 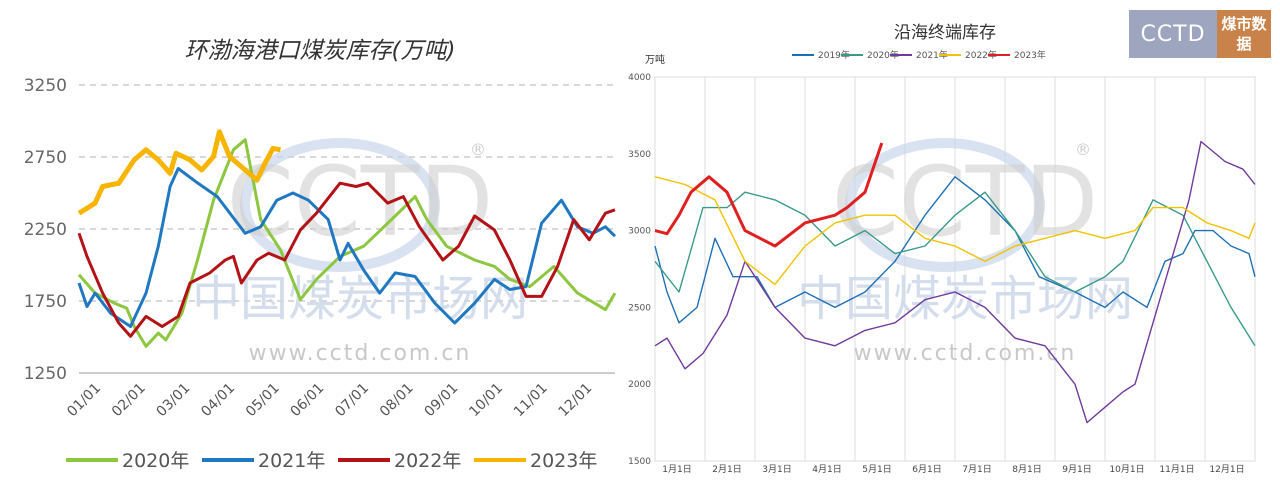 What do you see at coordinates (776, 469) in the screenshot?
I see `x-tick-label: 3月1日` at bounding box center [776, 469].